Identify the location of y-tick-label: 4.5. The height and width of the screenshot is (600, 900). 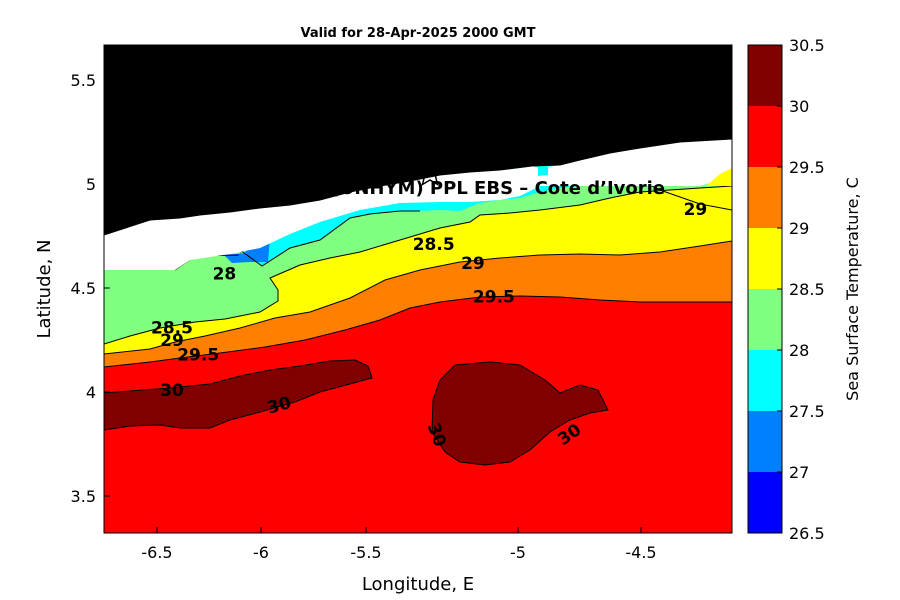
(83, 288).